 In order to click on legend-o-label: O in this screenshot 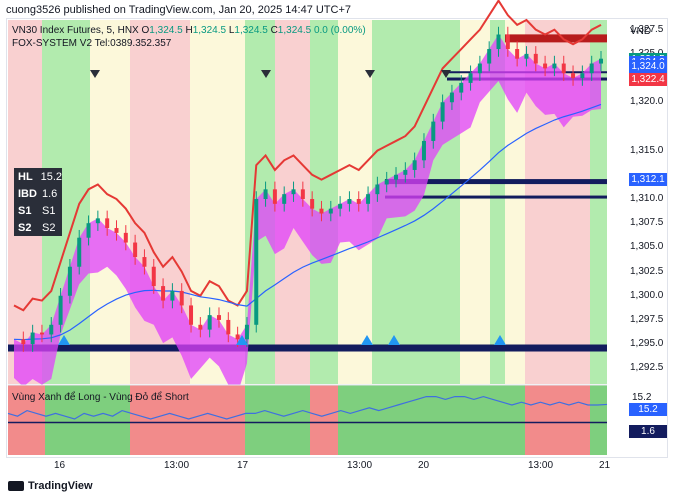, I will do `click(145, 30)`.